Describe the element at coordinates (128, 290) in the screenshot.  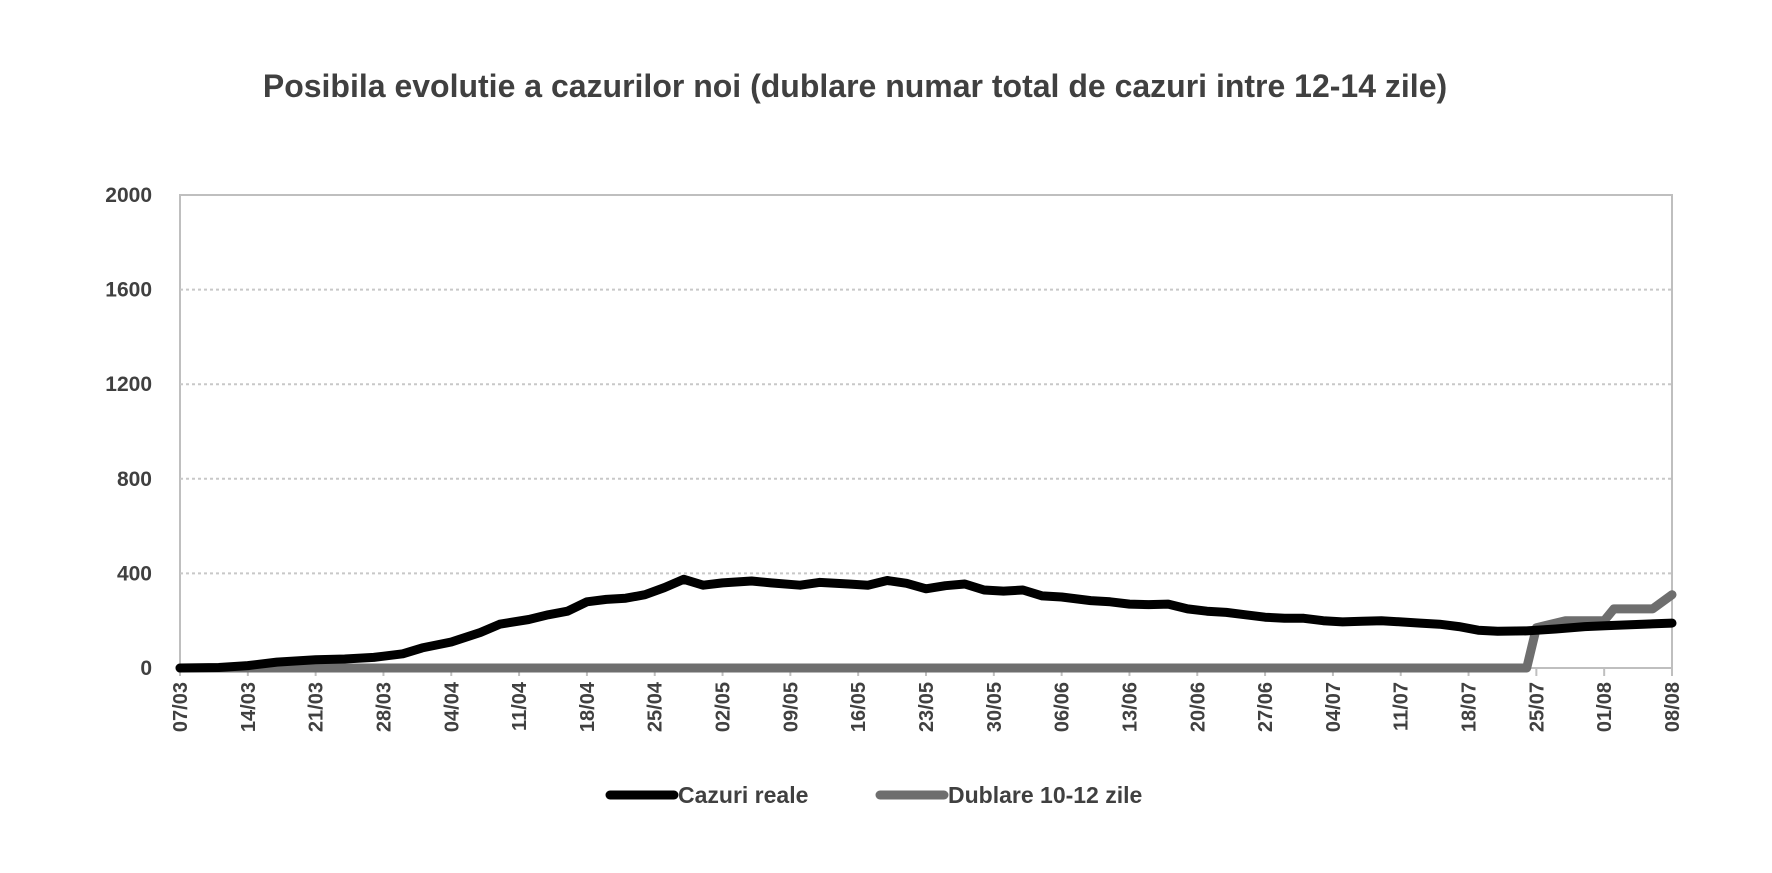
I see `y-tick-label: 1600` at that location.